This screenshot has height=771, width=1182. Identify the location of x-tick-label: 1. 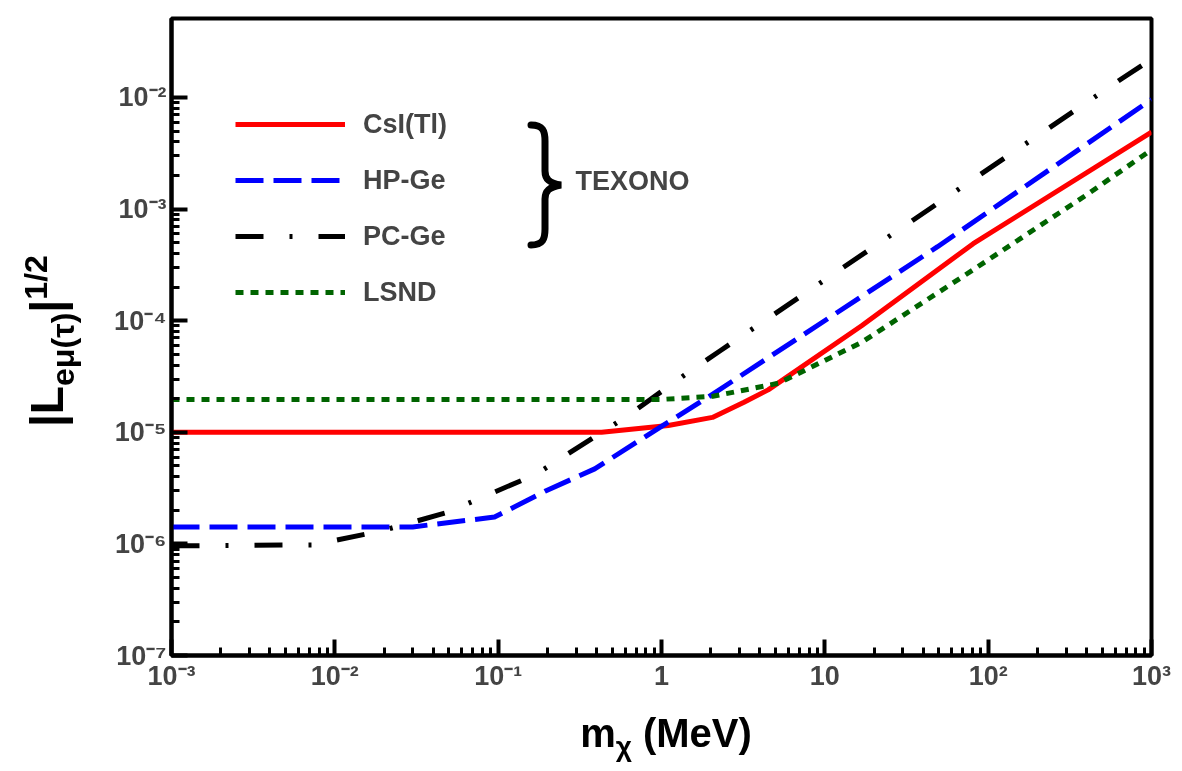
(661, 675).